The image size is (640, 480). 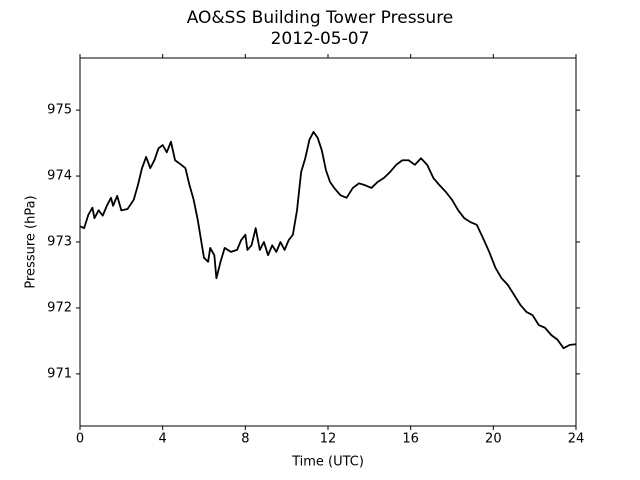 I want to click on y-tick-label: 971, so click(x=59, y=373).